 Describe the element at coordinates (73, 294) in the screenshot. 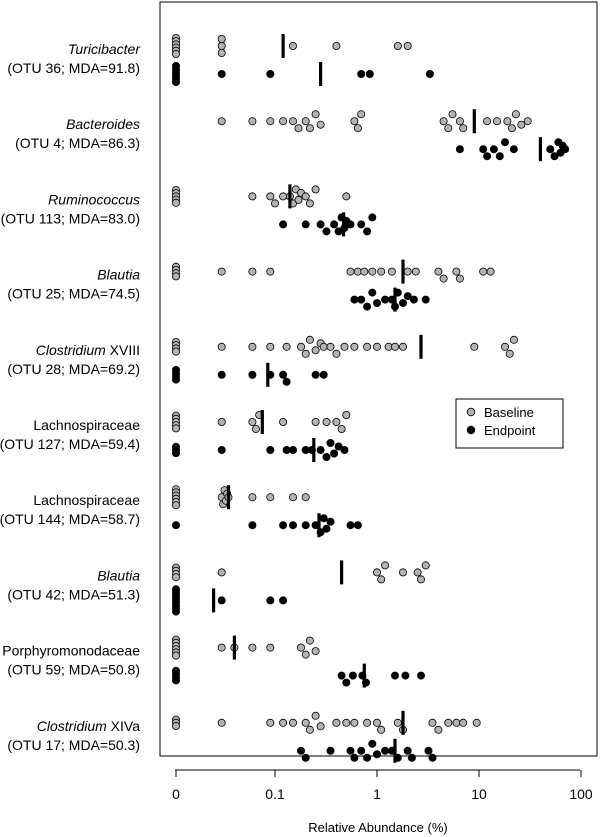

I see `group-otu-label: (OTU 25; MDA=74.5)` at that location.